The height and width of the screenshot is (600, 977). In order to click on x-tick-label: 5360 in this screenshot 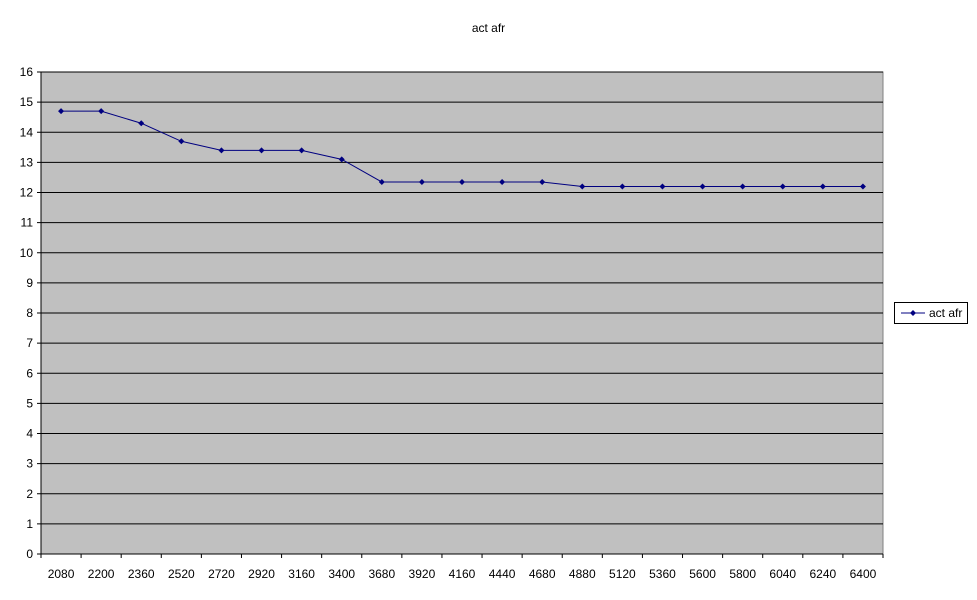, I will do `click(662, 574)`.